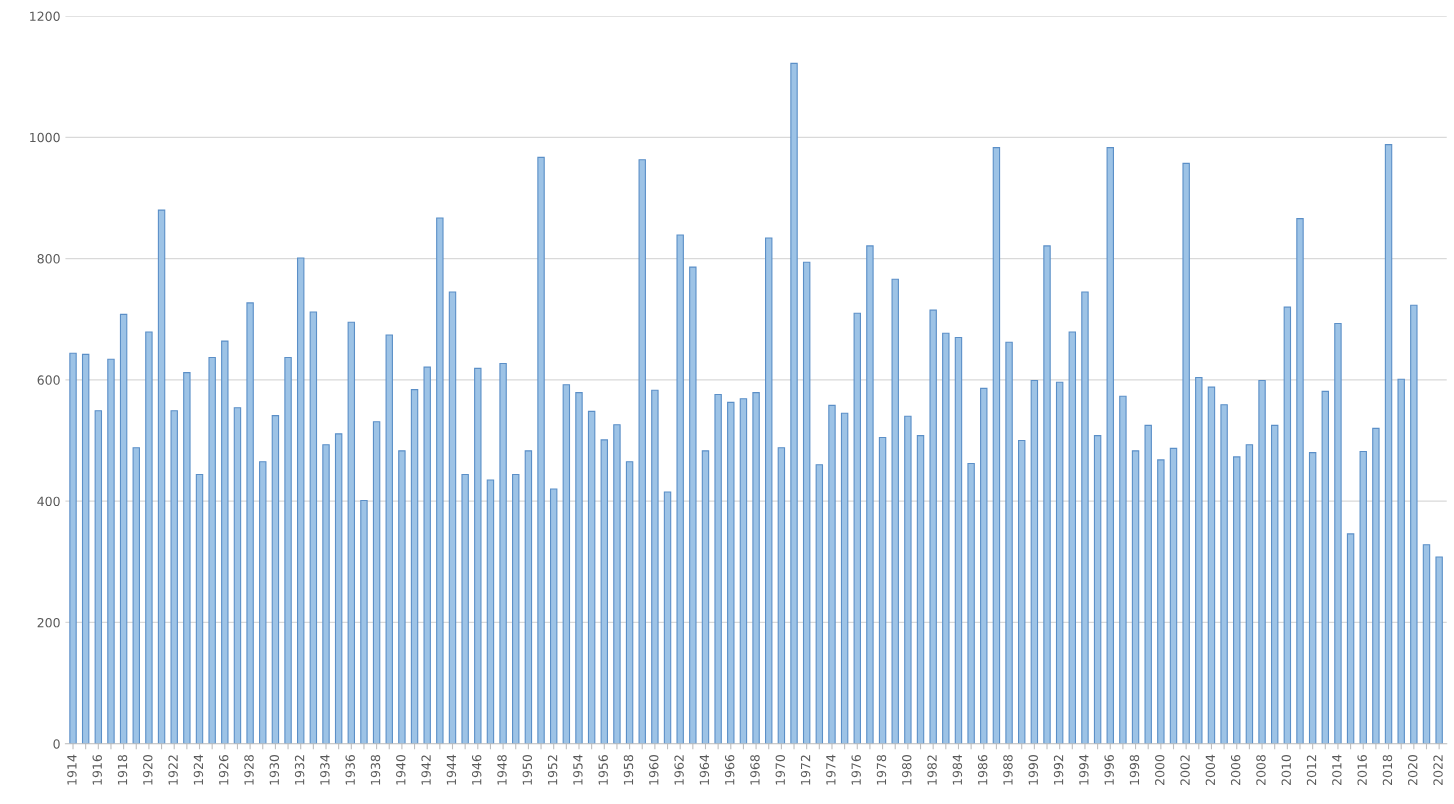  I want to click on x-tick-label: 1992, so click(1058, 770).